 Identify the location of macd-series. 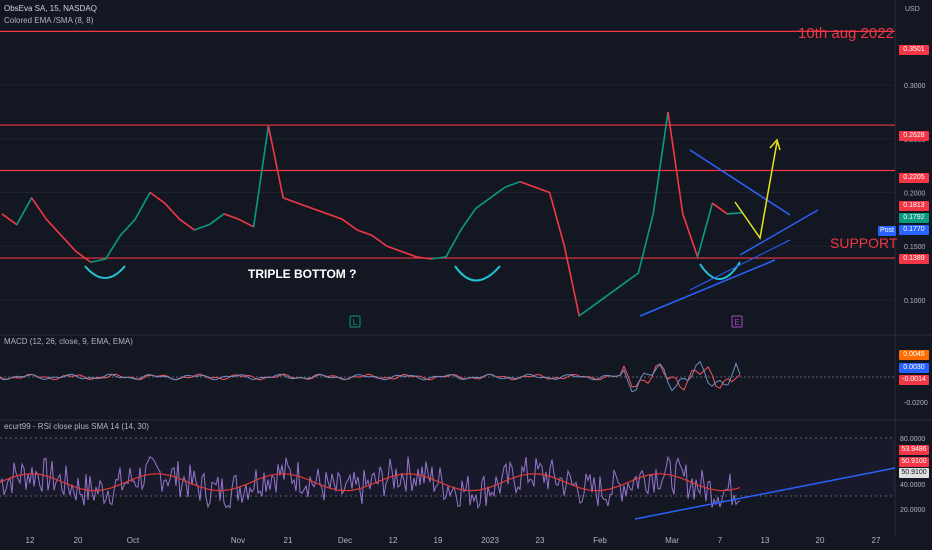
(370, 376).